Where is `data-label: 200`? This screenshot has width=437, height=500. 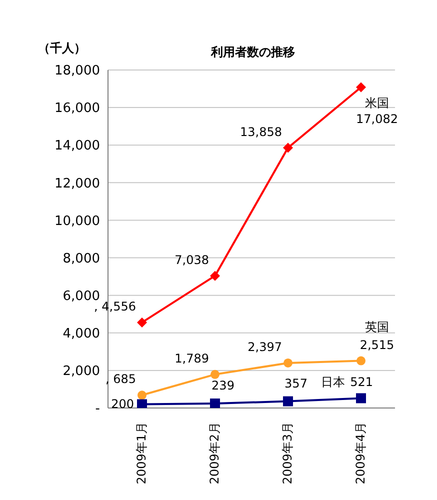 data-label: 200 is located at coordinates (122, 404).